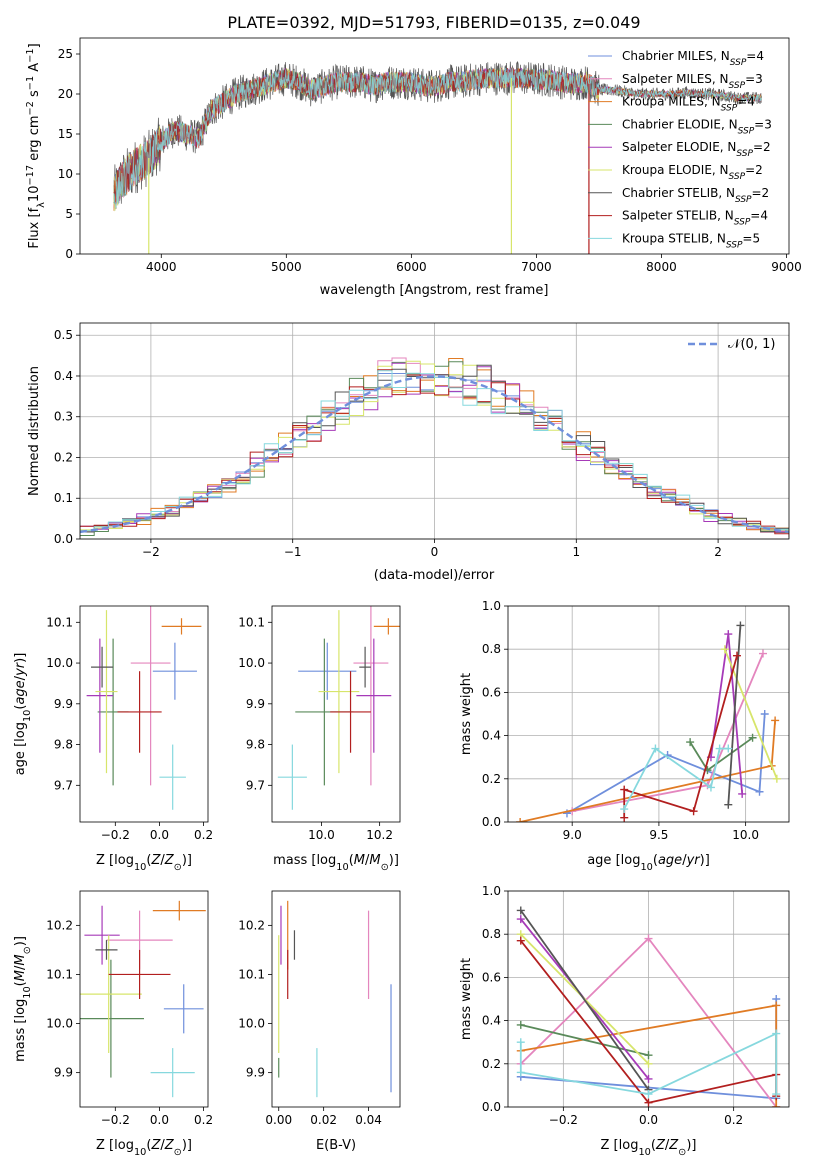  I want to click on y-tick-label: 0.6, so click(491, 977).